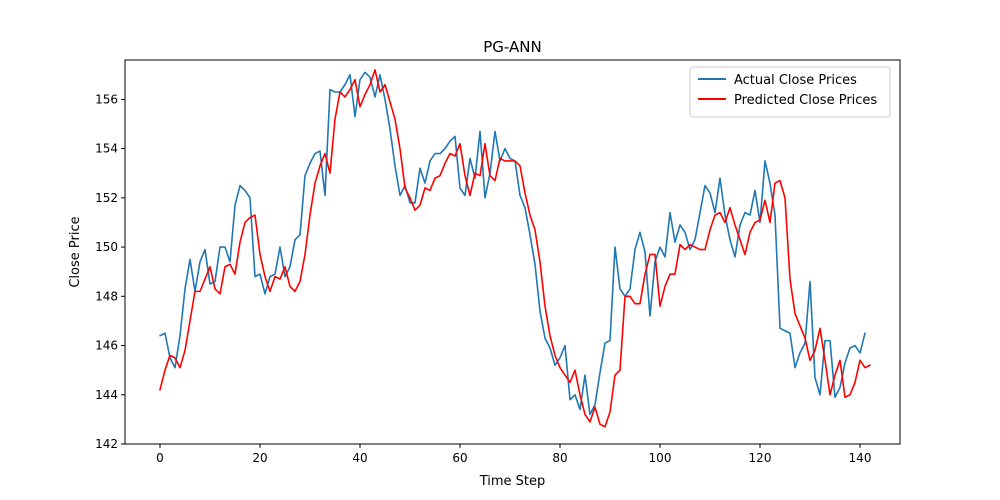 The height and width of the screenshot is (500, 1000). I want to click on y-axis-label: Close Price, so click(75, 251).